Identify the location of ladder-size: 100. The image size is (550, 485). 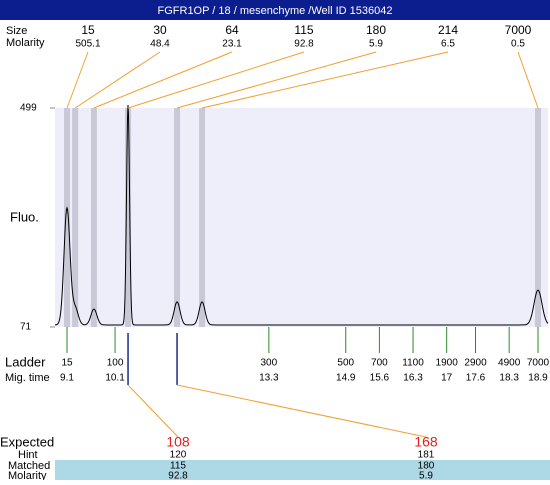
(115, 363).